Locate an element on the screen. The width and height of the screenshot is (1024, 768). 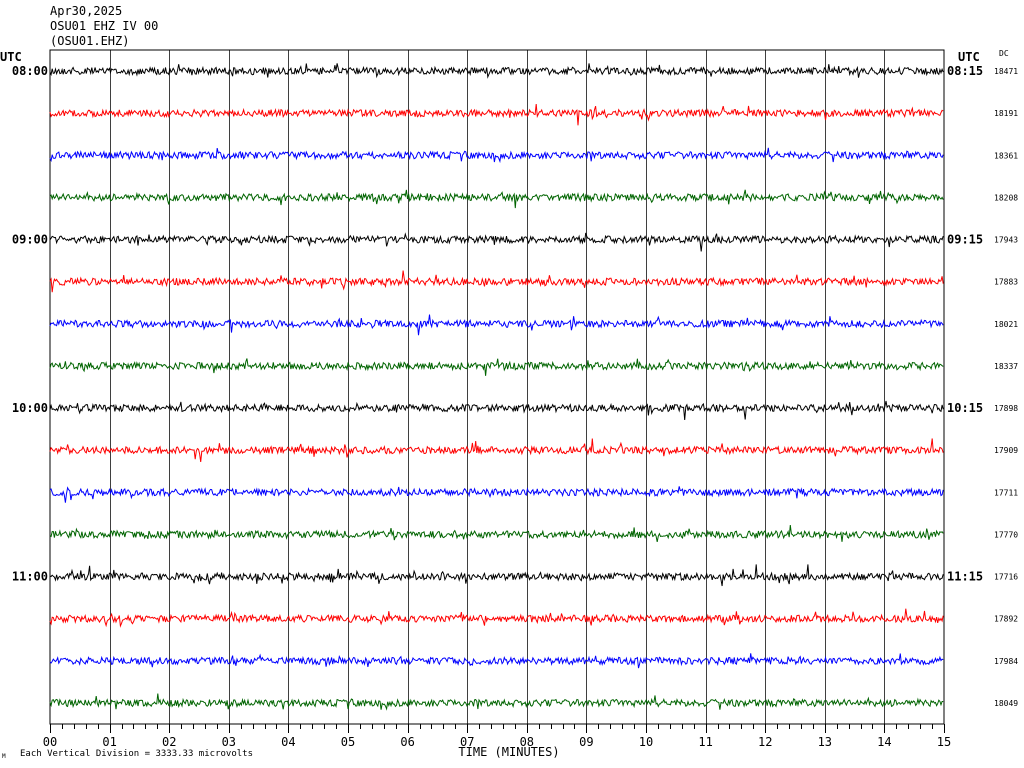
trace-start-time-label: 11:00 is located at coordinates (30, 577).